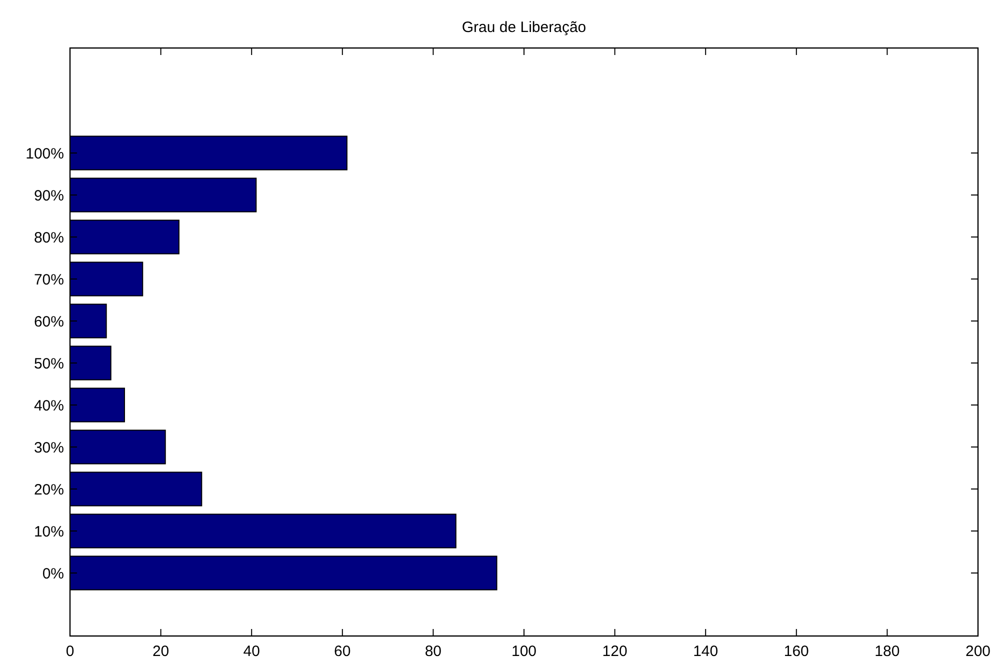 Image resolution: width=1000 pixels, height=668 pixels. What do you see at coordinates (524, 27) in the screenshot?
I see `chart-title: Grau de Liberação` at bounding box center [524, 27].